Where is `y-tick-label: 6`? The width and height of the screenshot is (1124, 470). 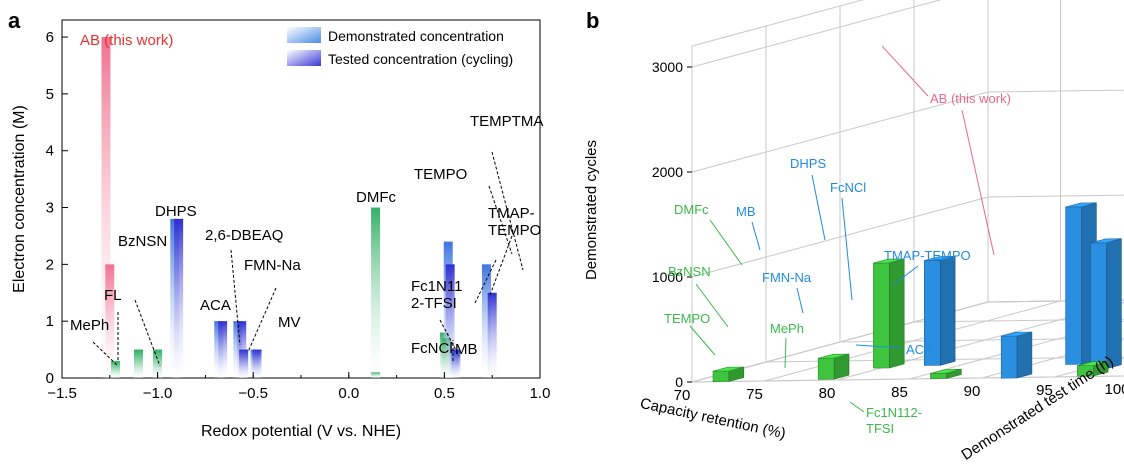 y-tick-label: 6 is located at coordinates (50, 37).